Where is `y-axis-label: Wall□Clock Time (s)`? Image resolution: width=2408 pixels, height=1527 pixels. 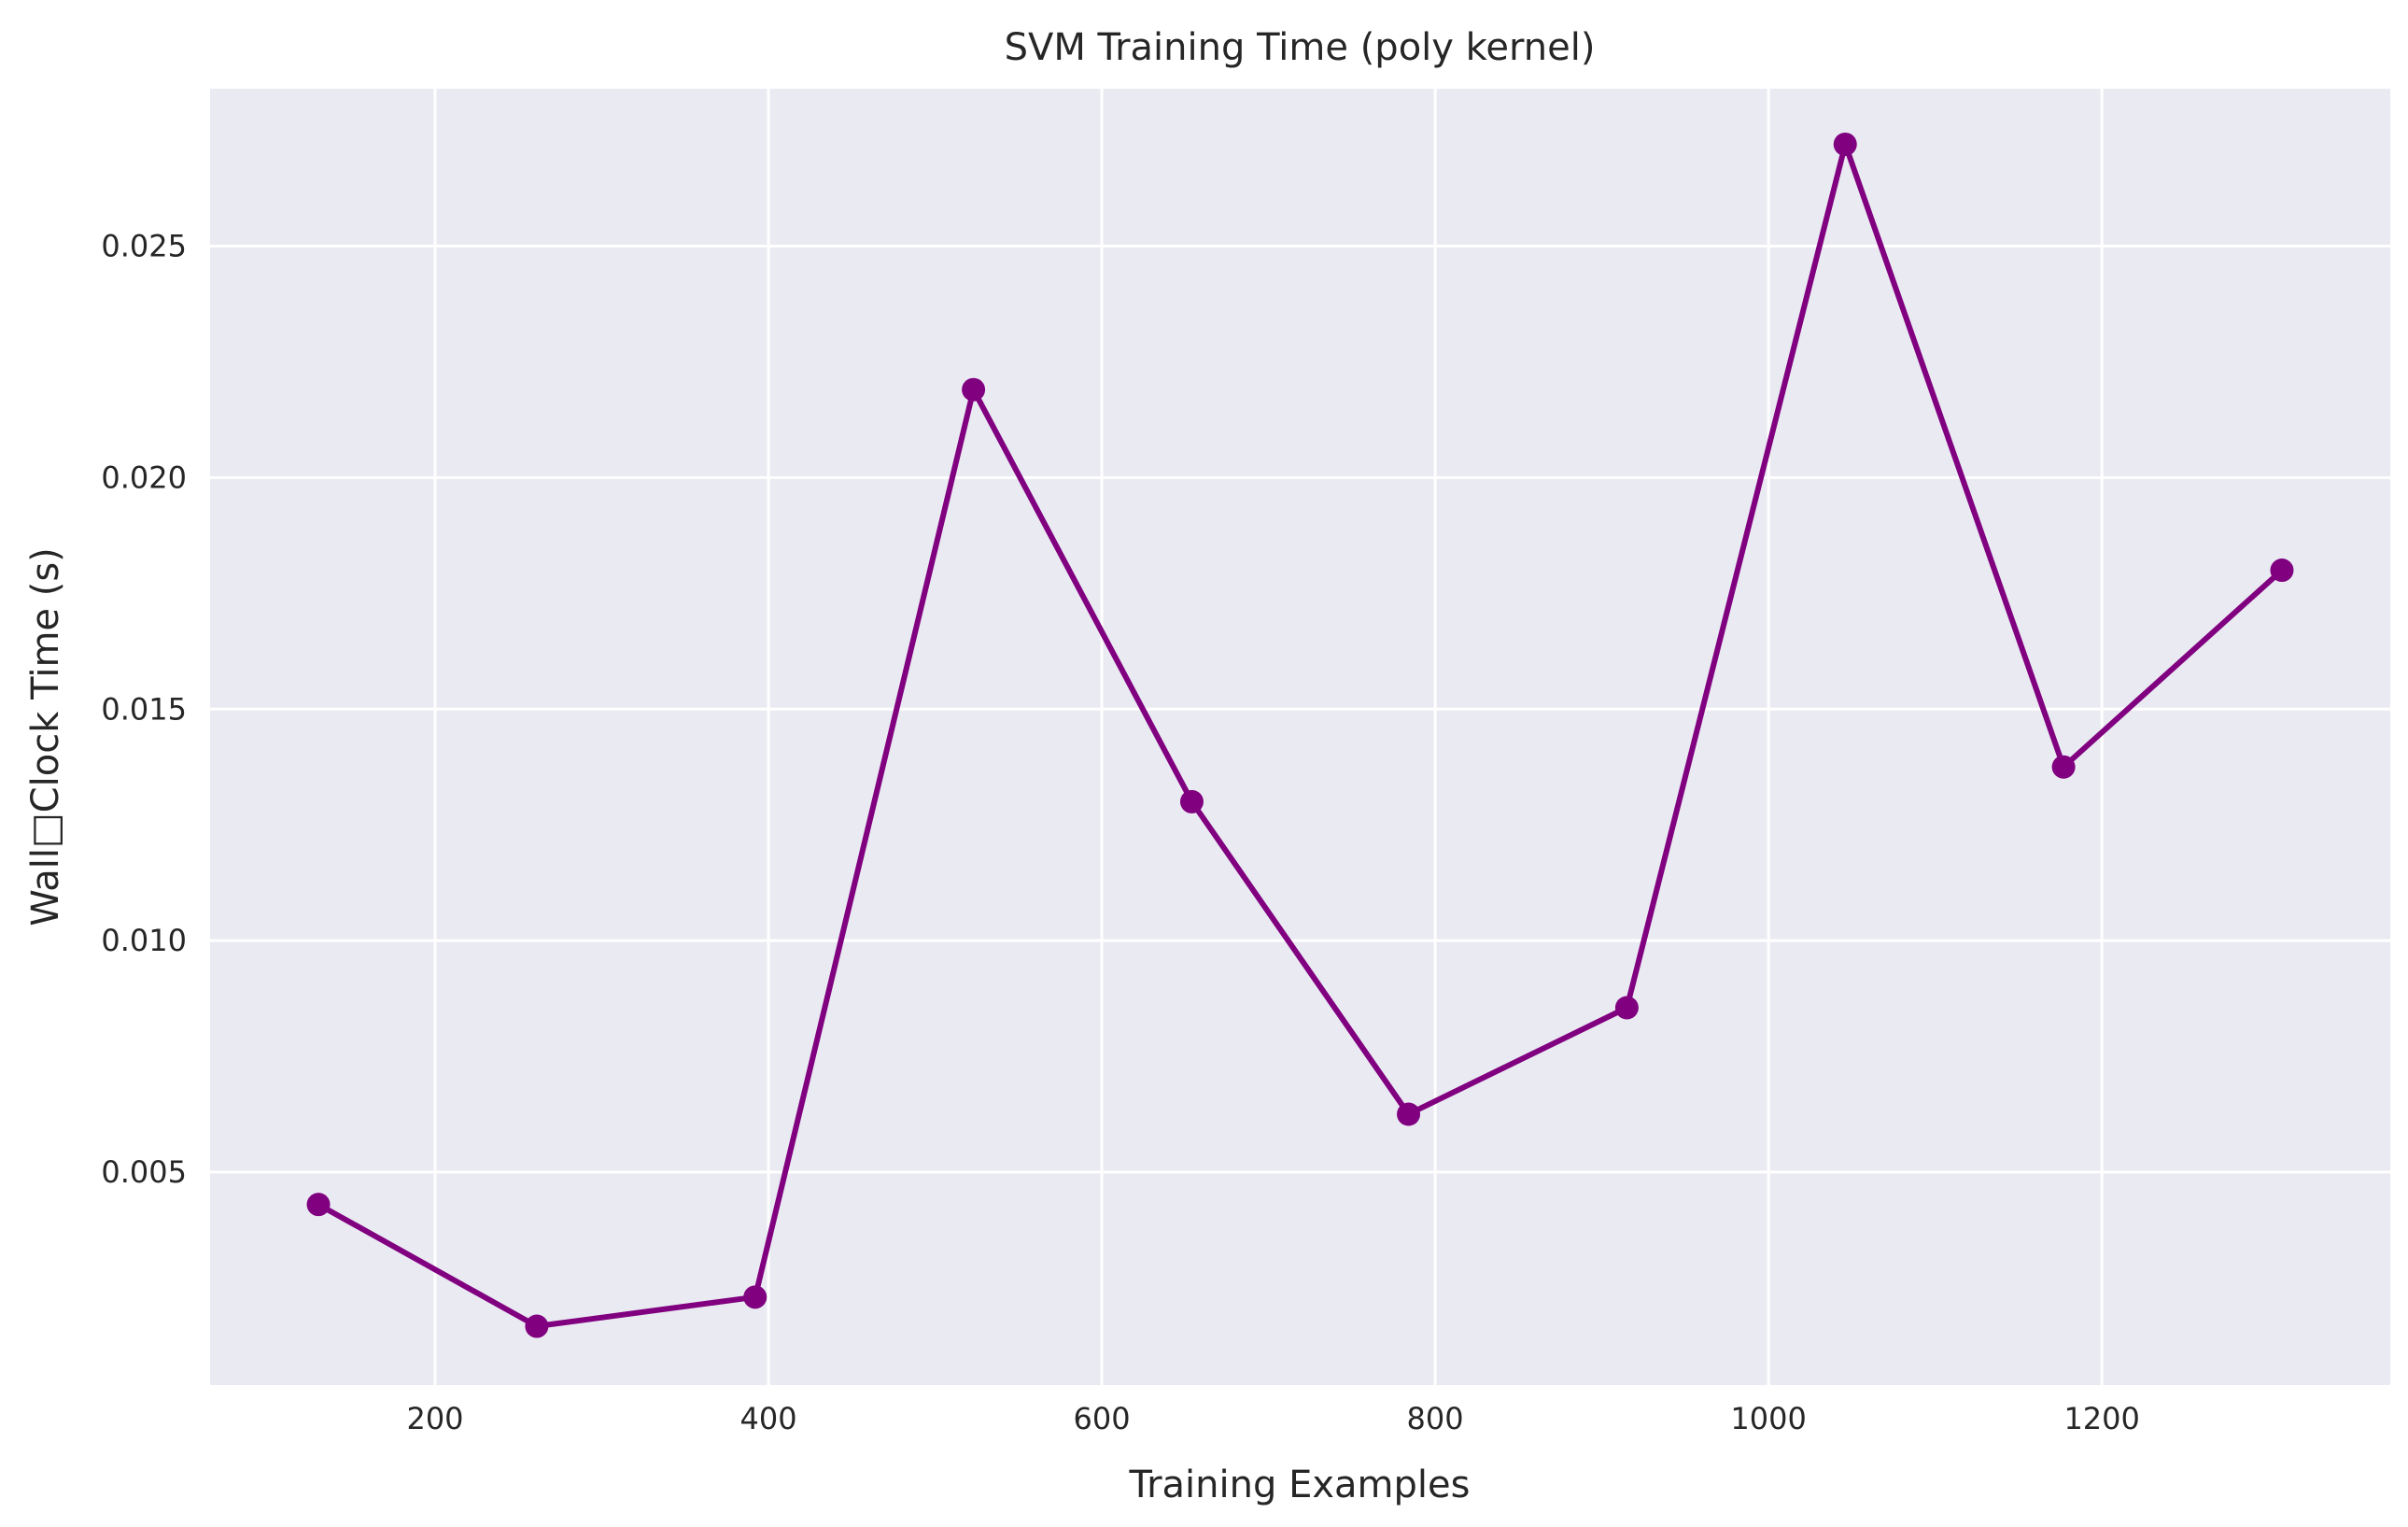 y-axis-label: Wall□Clock Time (s) is located at coordinates (46, 736).